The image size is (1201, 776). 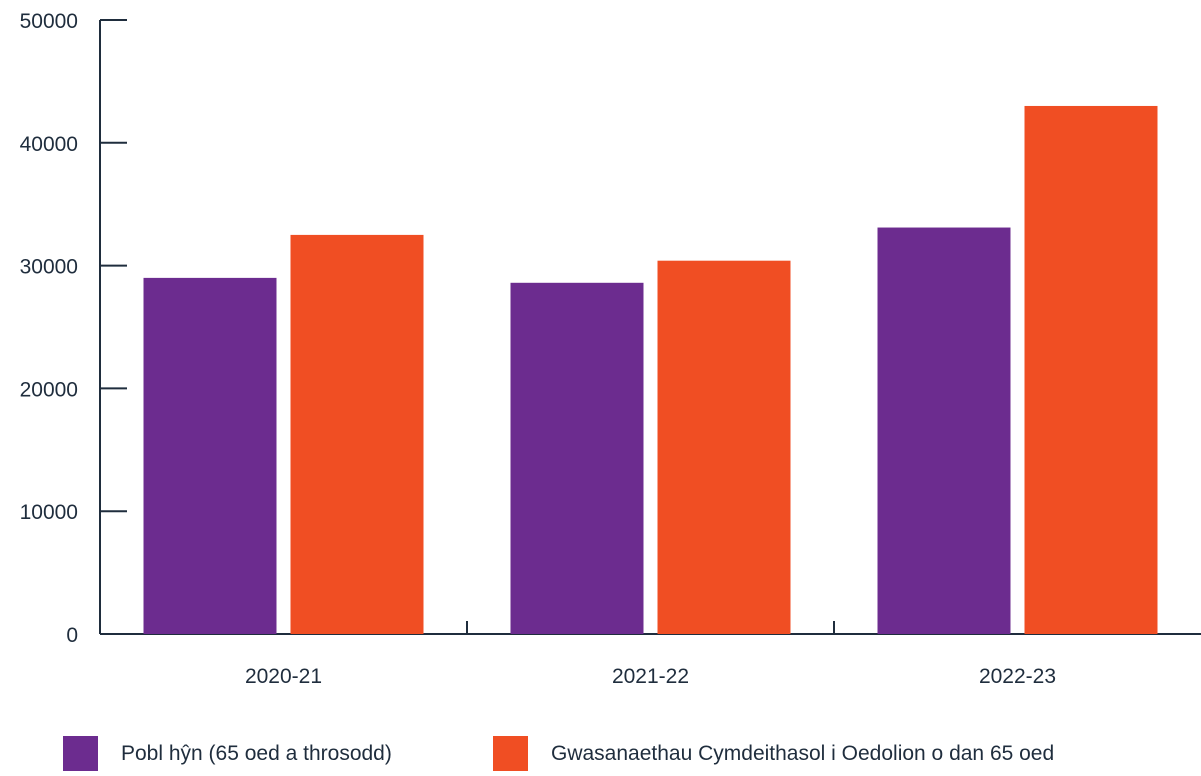 What do you see at coordinates (650, 676) in the screenshot?
I see `x-tick-label: 2021-22` at bounding box center [650, 676].